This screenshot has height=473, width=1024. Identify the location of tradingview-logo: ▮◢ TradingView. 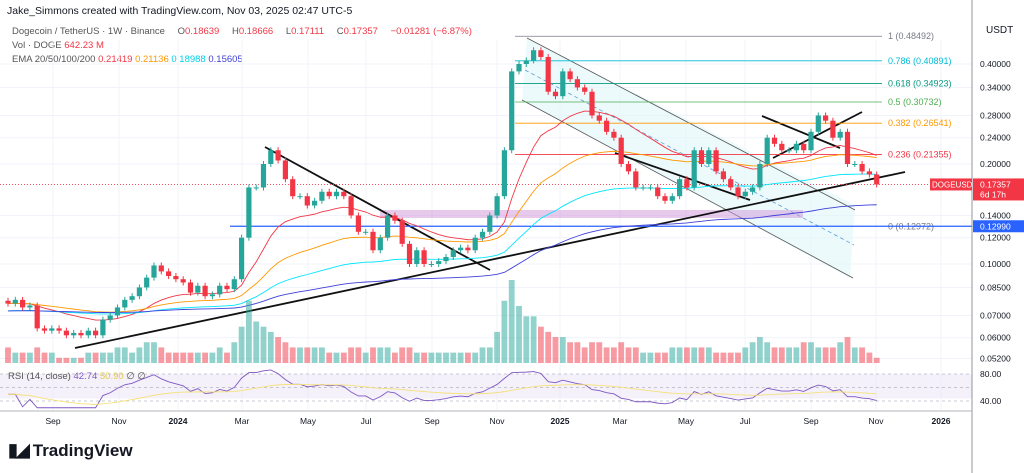
(70, 450).